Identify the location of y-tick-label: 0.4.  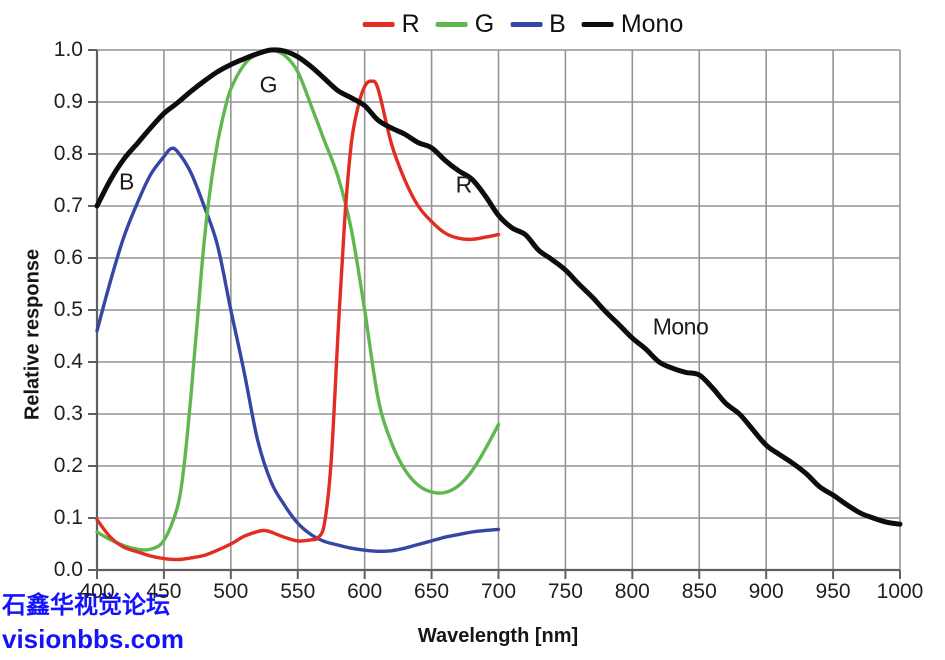
(68, 361).